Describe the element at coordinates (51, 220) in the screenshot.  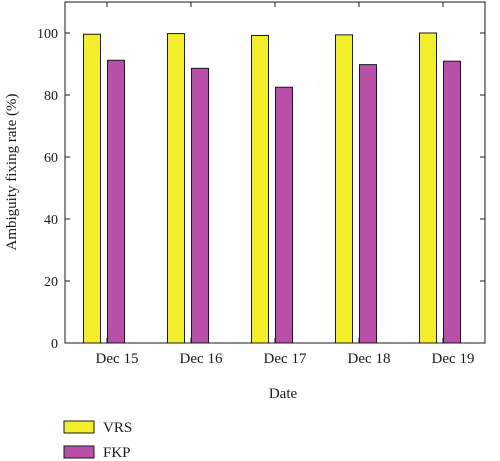
I see `y-tick-label: 40` at that location.